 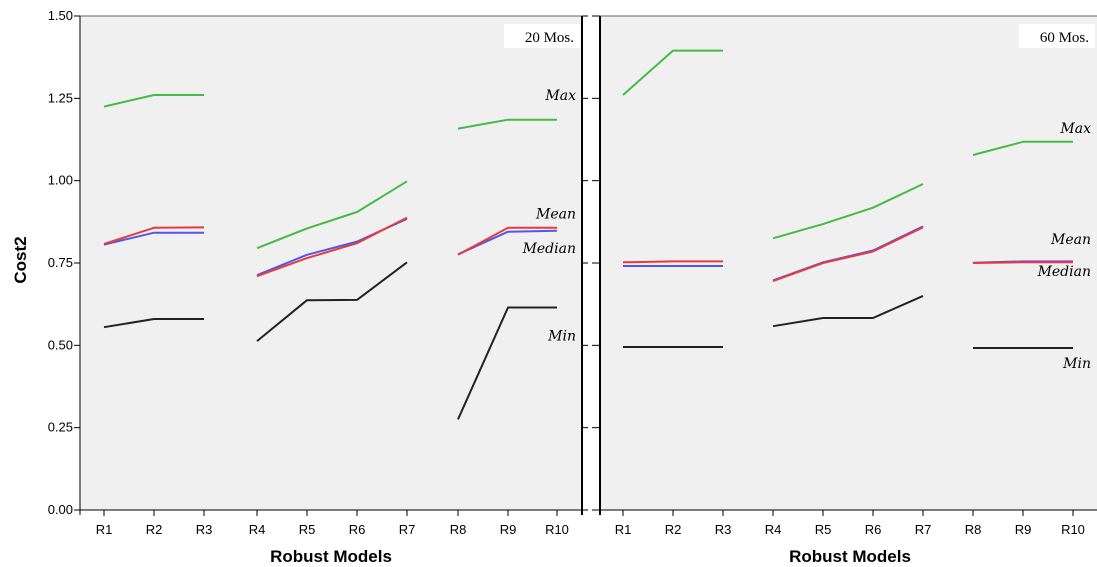 I want to click on y-tick-label: 1.50, so click(x=60, y=15).